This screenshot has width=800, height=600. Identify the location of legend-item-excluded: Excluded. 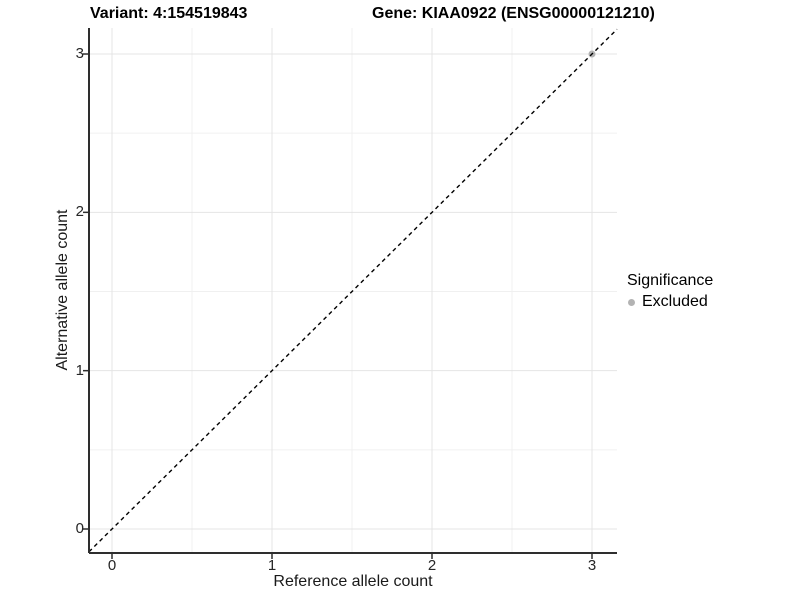
(668, 302).